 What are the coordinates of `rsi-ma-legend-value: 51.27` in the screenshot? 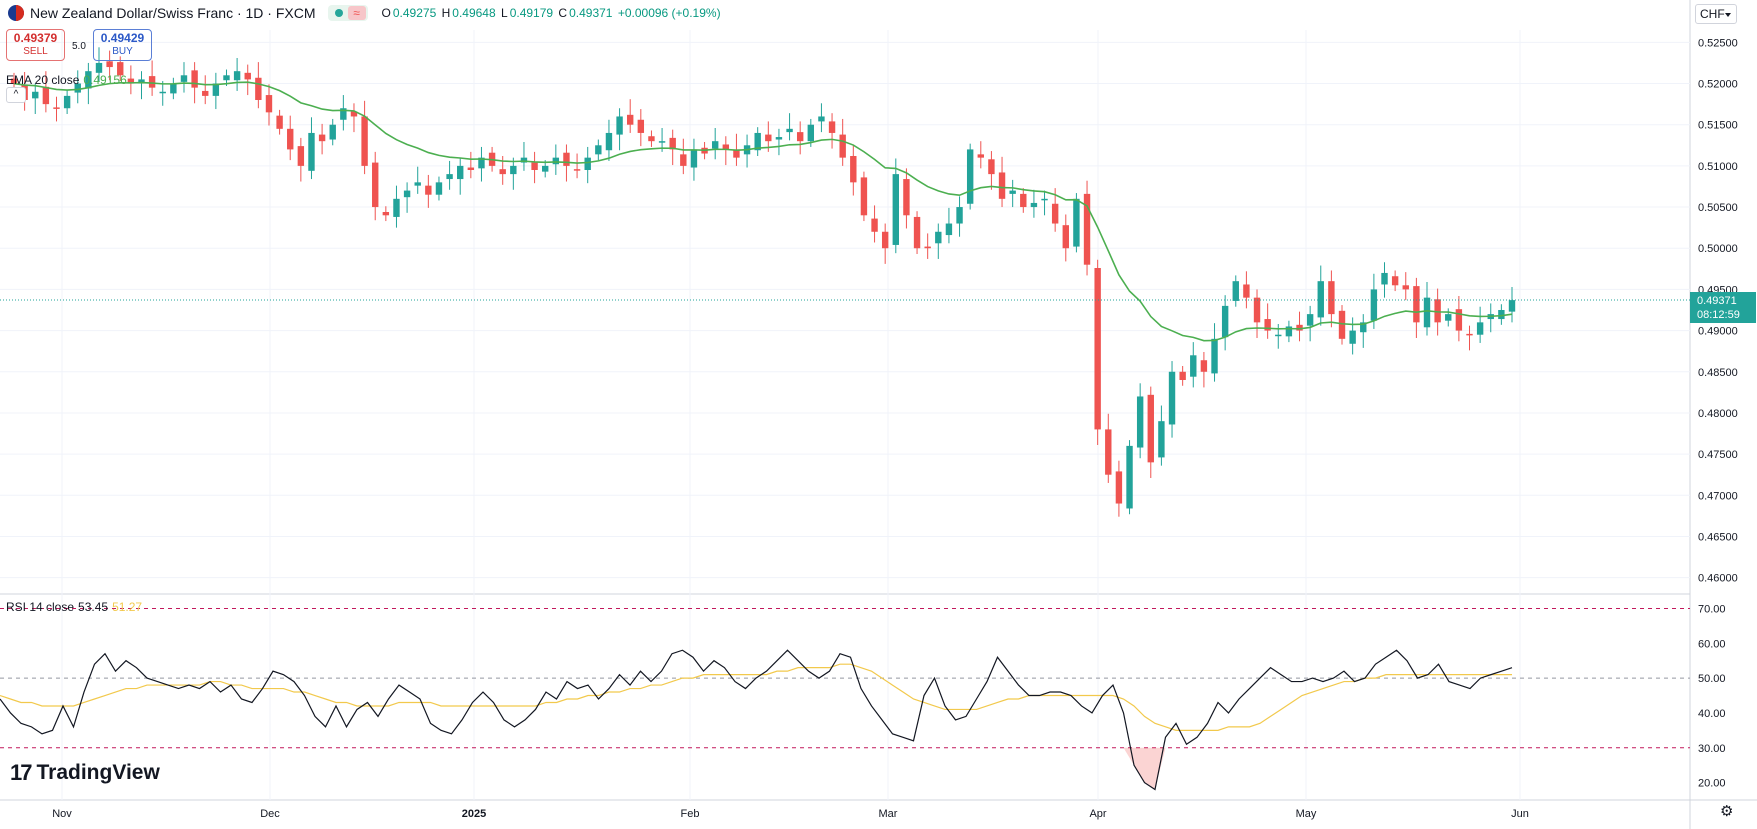 It's located at (127, 607).